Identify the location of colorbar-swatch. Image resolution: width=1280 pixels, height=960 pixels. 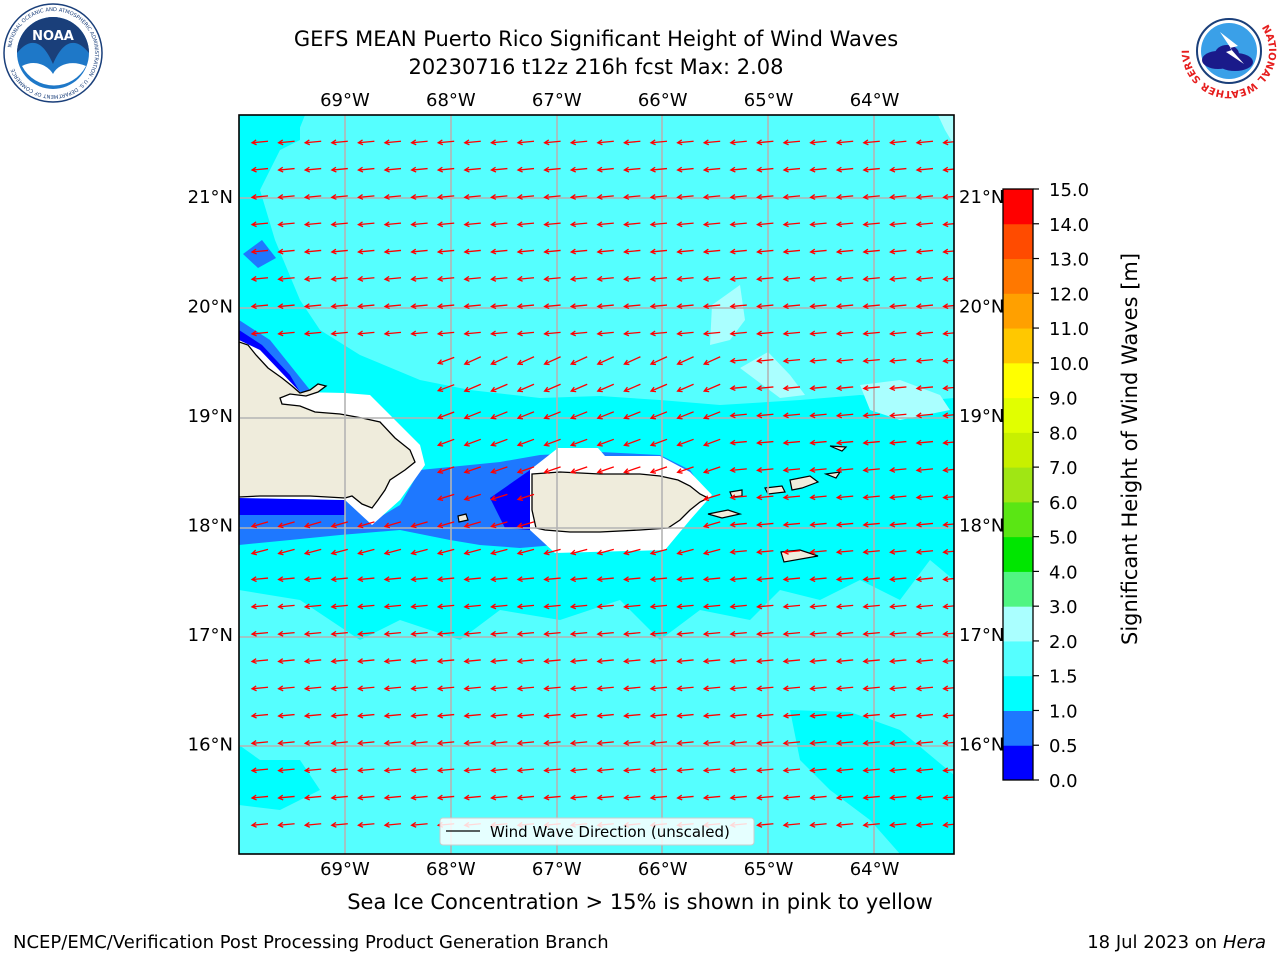
(1018, 450).